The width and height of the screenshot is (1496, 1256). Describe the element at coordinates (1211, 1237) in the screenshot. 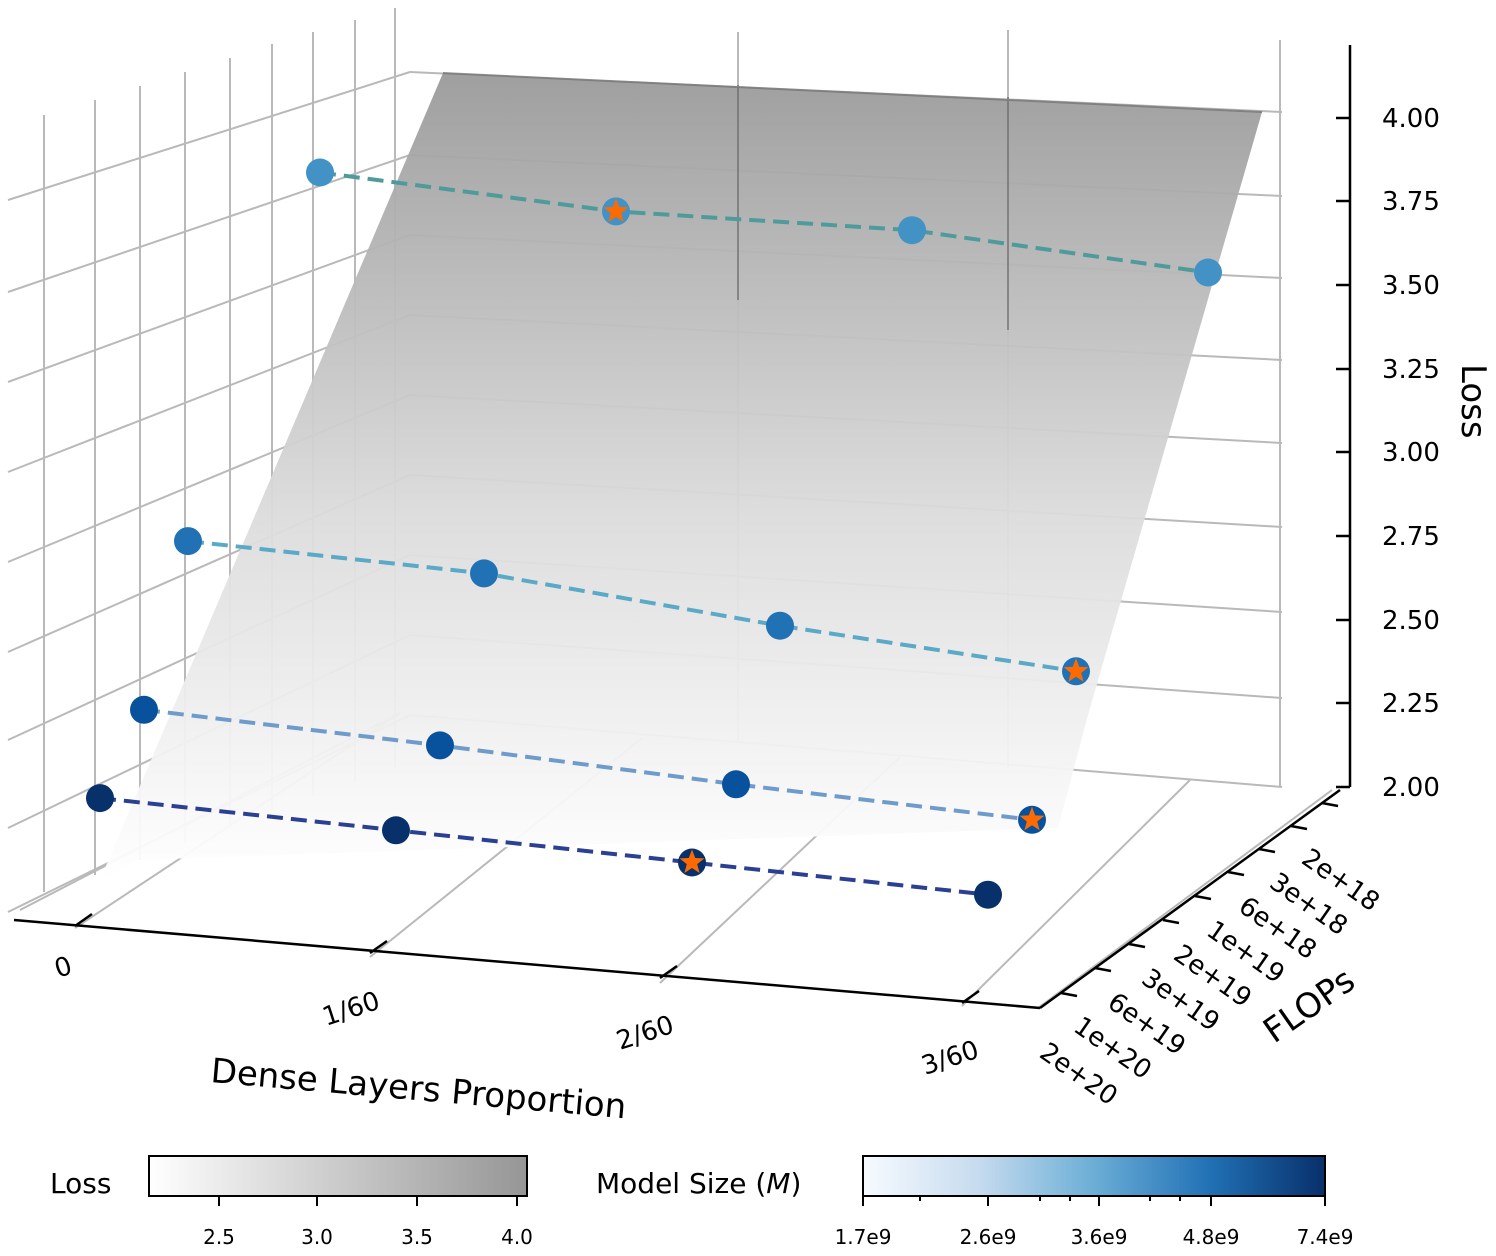

I see `colorbar-model-size-tick: 4.8e9` at that location.